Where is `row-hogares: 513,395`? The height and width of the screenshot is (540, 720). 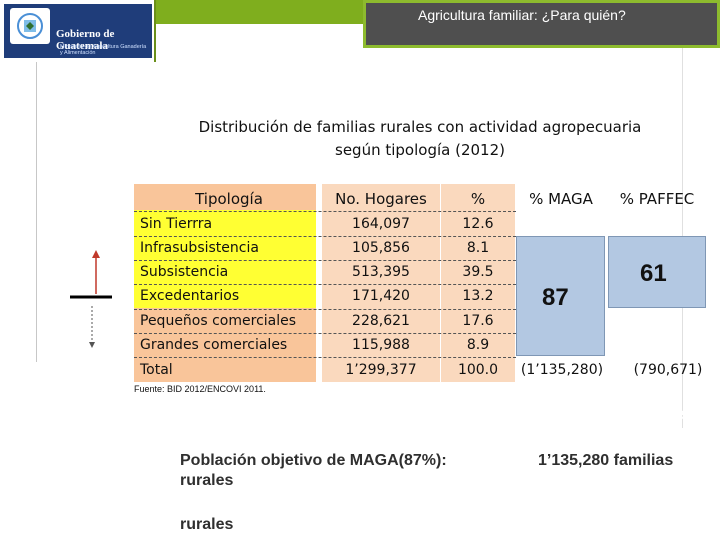
row-hogares: 513,395 is located at coordinates (381, 272).